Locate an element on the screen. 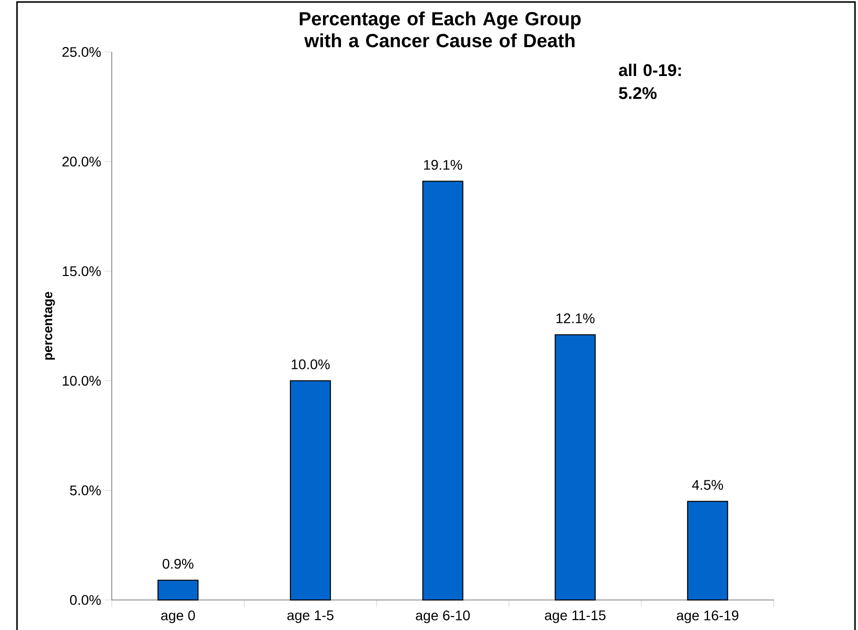 The image size is (858, 630). data-label: 4.5% is located at coordinates (708, 485).